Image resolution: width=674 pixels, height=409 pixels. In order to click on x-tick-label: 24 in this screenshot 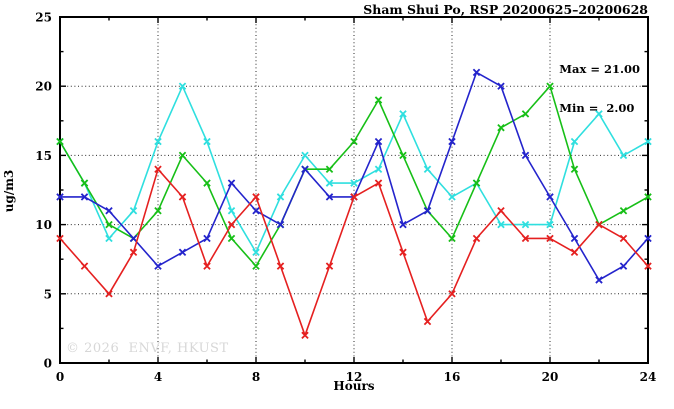, I will do `click(648, 377)`.